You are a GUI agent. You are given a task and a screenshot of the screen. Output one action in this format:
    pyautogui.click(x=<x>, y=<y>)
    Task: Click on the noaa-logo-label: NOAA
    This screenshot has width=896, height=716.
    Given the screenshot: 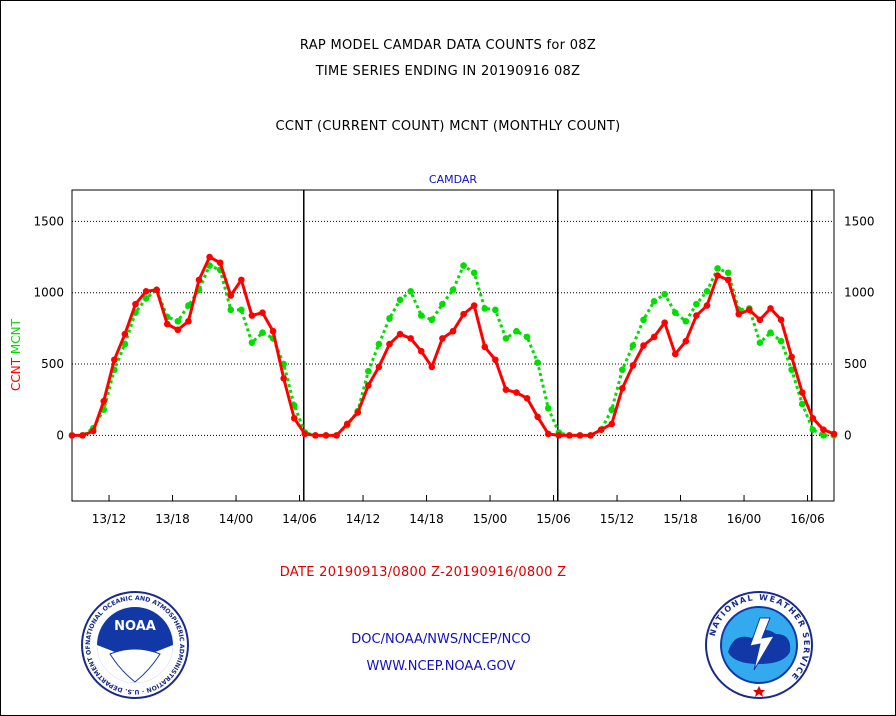 What is the action you would take?
    pyautogui.click(x=135, y=626)
    